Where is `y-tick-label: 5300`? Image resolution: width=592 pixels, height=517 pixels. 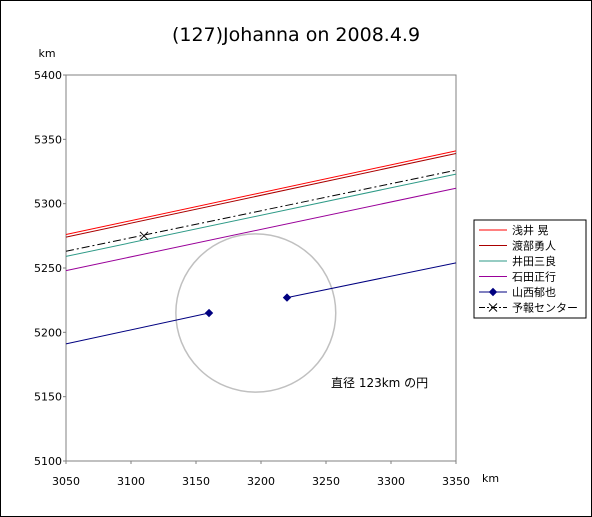
y-tick-label: 5300 is located at coordinates (48, 204).